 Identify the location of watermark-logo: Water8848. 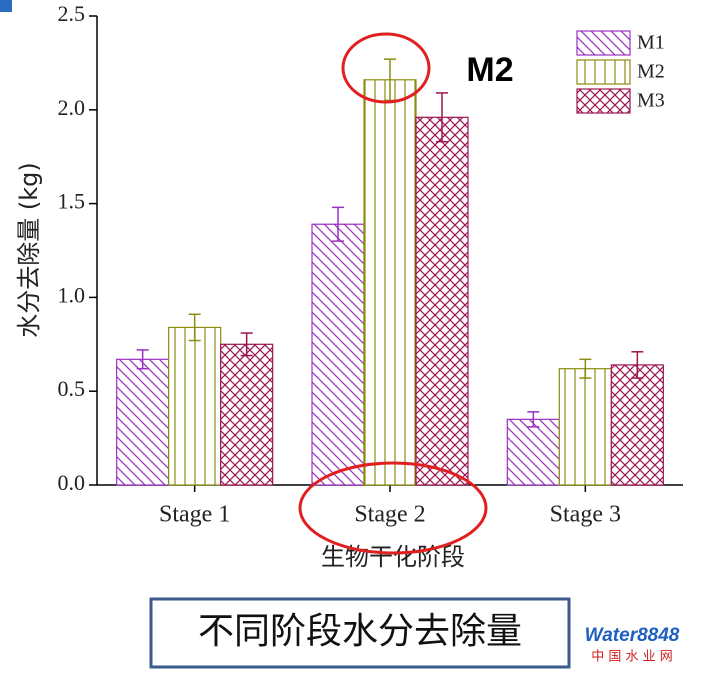
(632, 635).